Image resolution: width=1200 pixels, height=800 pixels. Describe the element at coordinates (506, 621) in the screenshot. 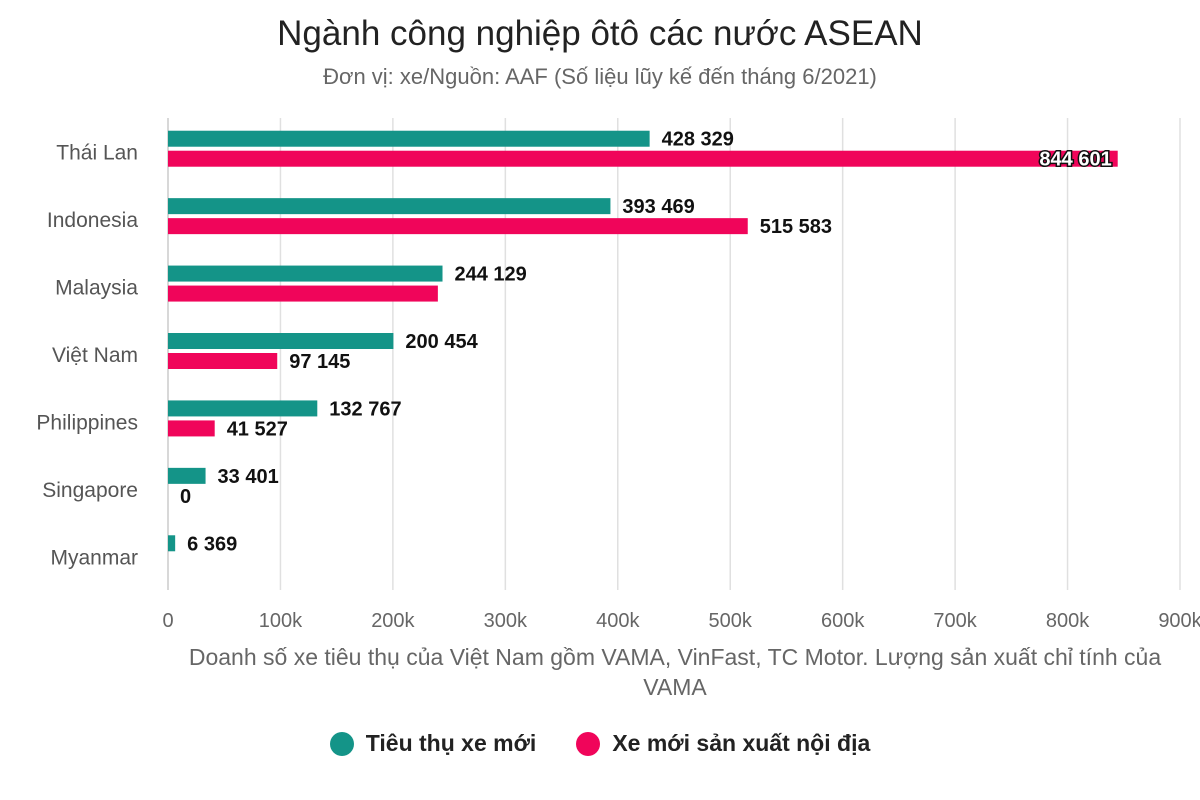

I see `x-tick-label: 300k` at that location.